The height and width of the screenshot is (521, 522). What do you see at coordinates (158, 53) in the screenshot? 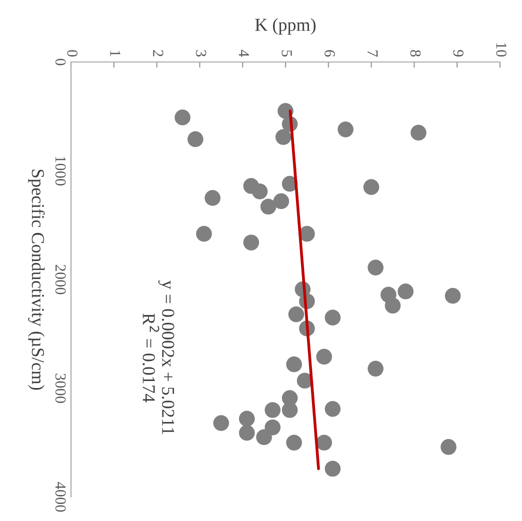
I see `x-tick-label: 2` at bounding box center [158, 53].